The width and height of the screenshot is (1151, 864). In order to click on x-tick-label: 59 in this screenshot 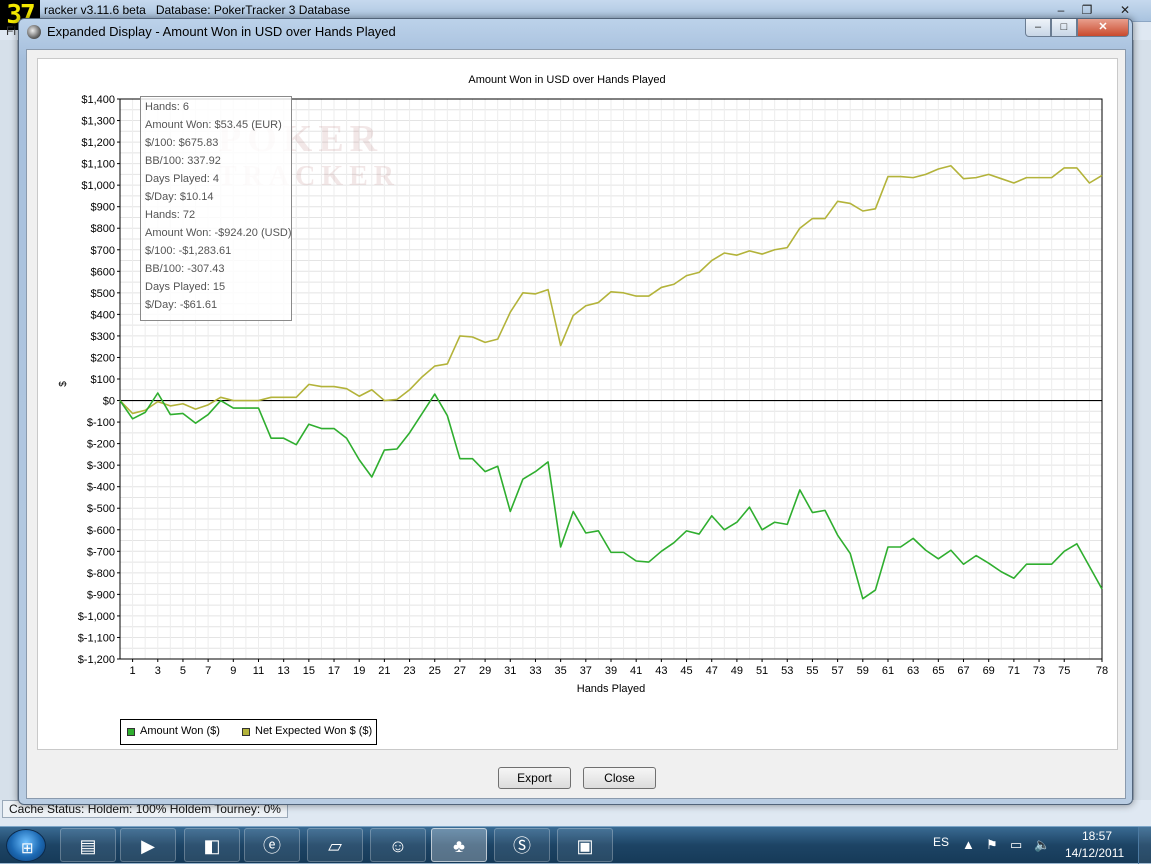, I will do `click(863, 671)`.